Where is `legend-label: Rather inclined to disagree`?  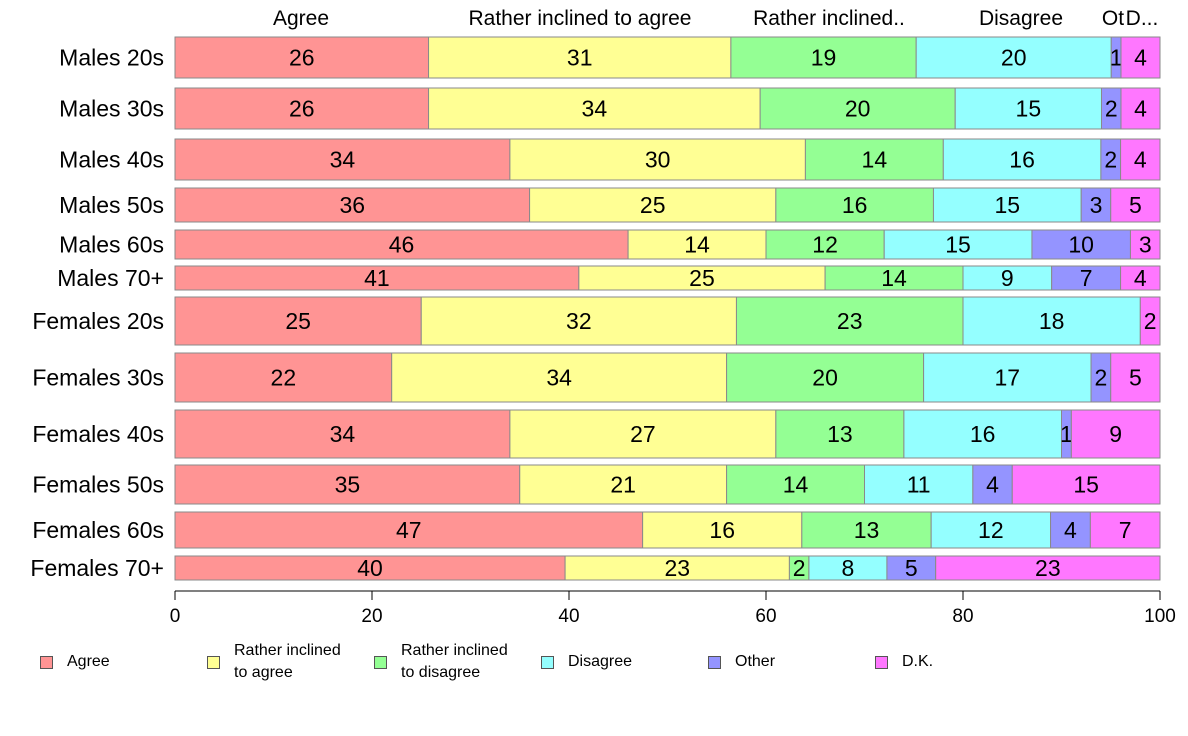
legend-label: Rather inclined to disagree is located at coordinates (454, 661).